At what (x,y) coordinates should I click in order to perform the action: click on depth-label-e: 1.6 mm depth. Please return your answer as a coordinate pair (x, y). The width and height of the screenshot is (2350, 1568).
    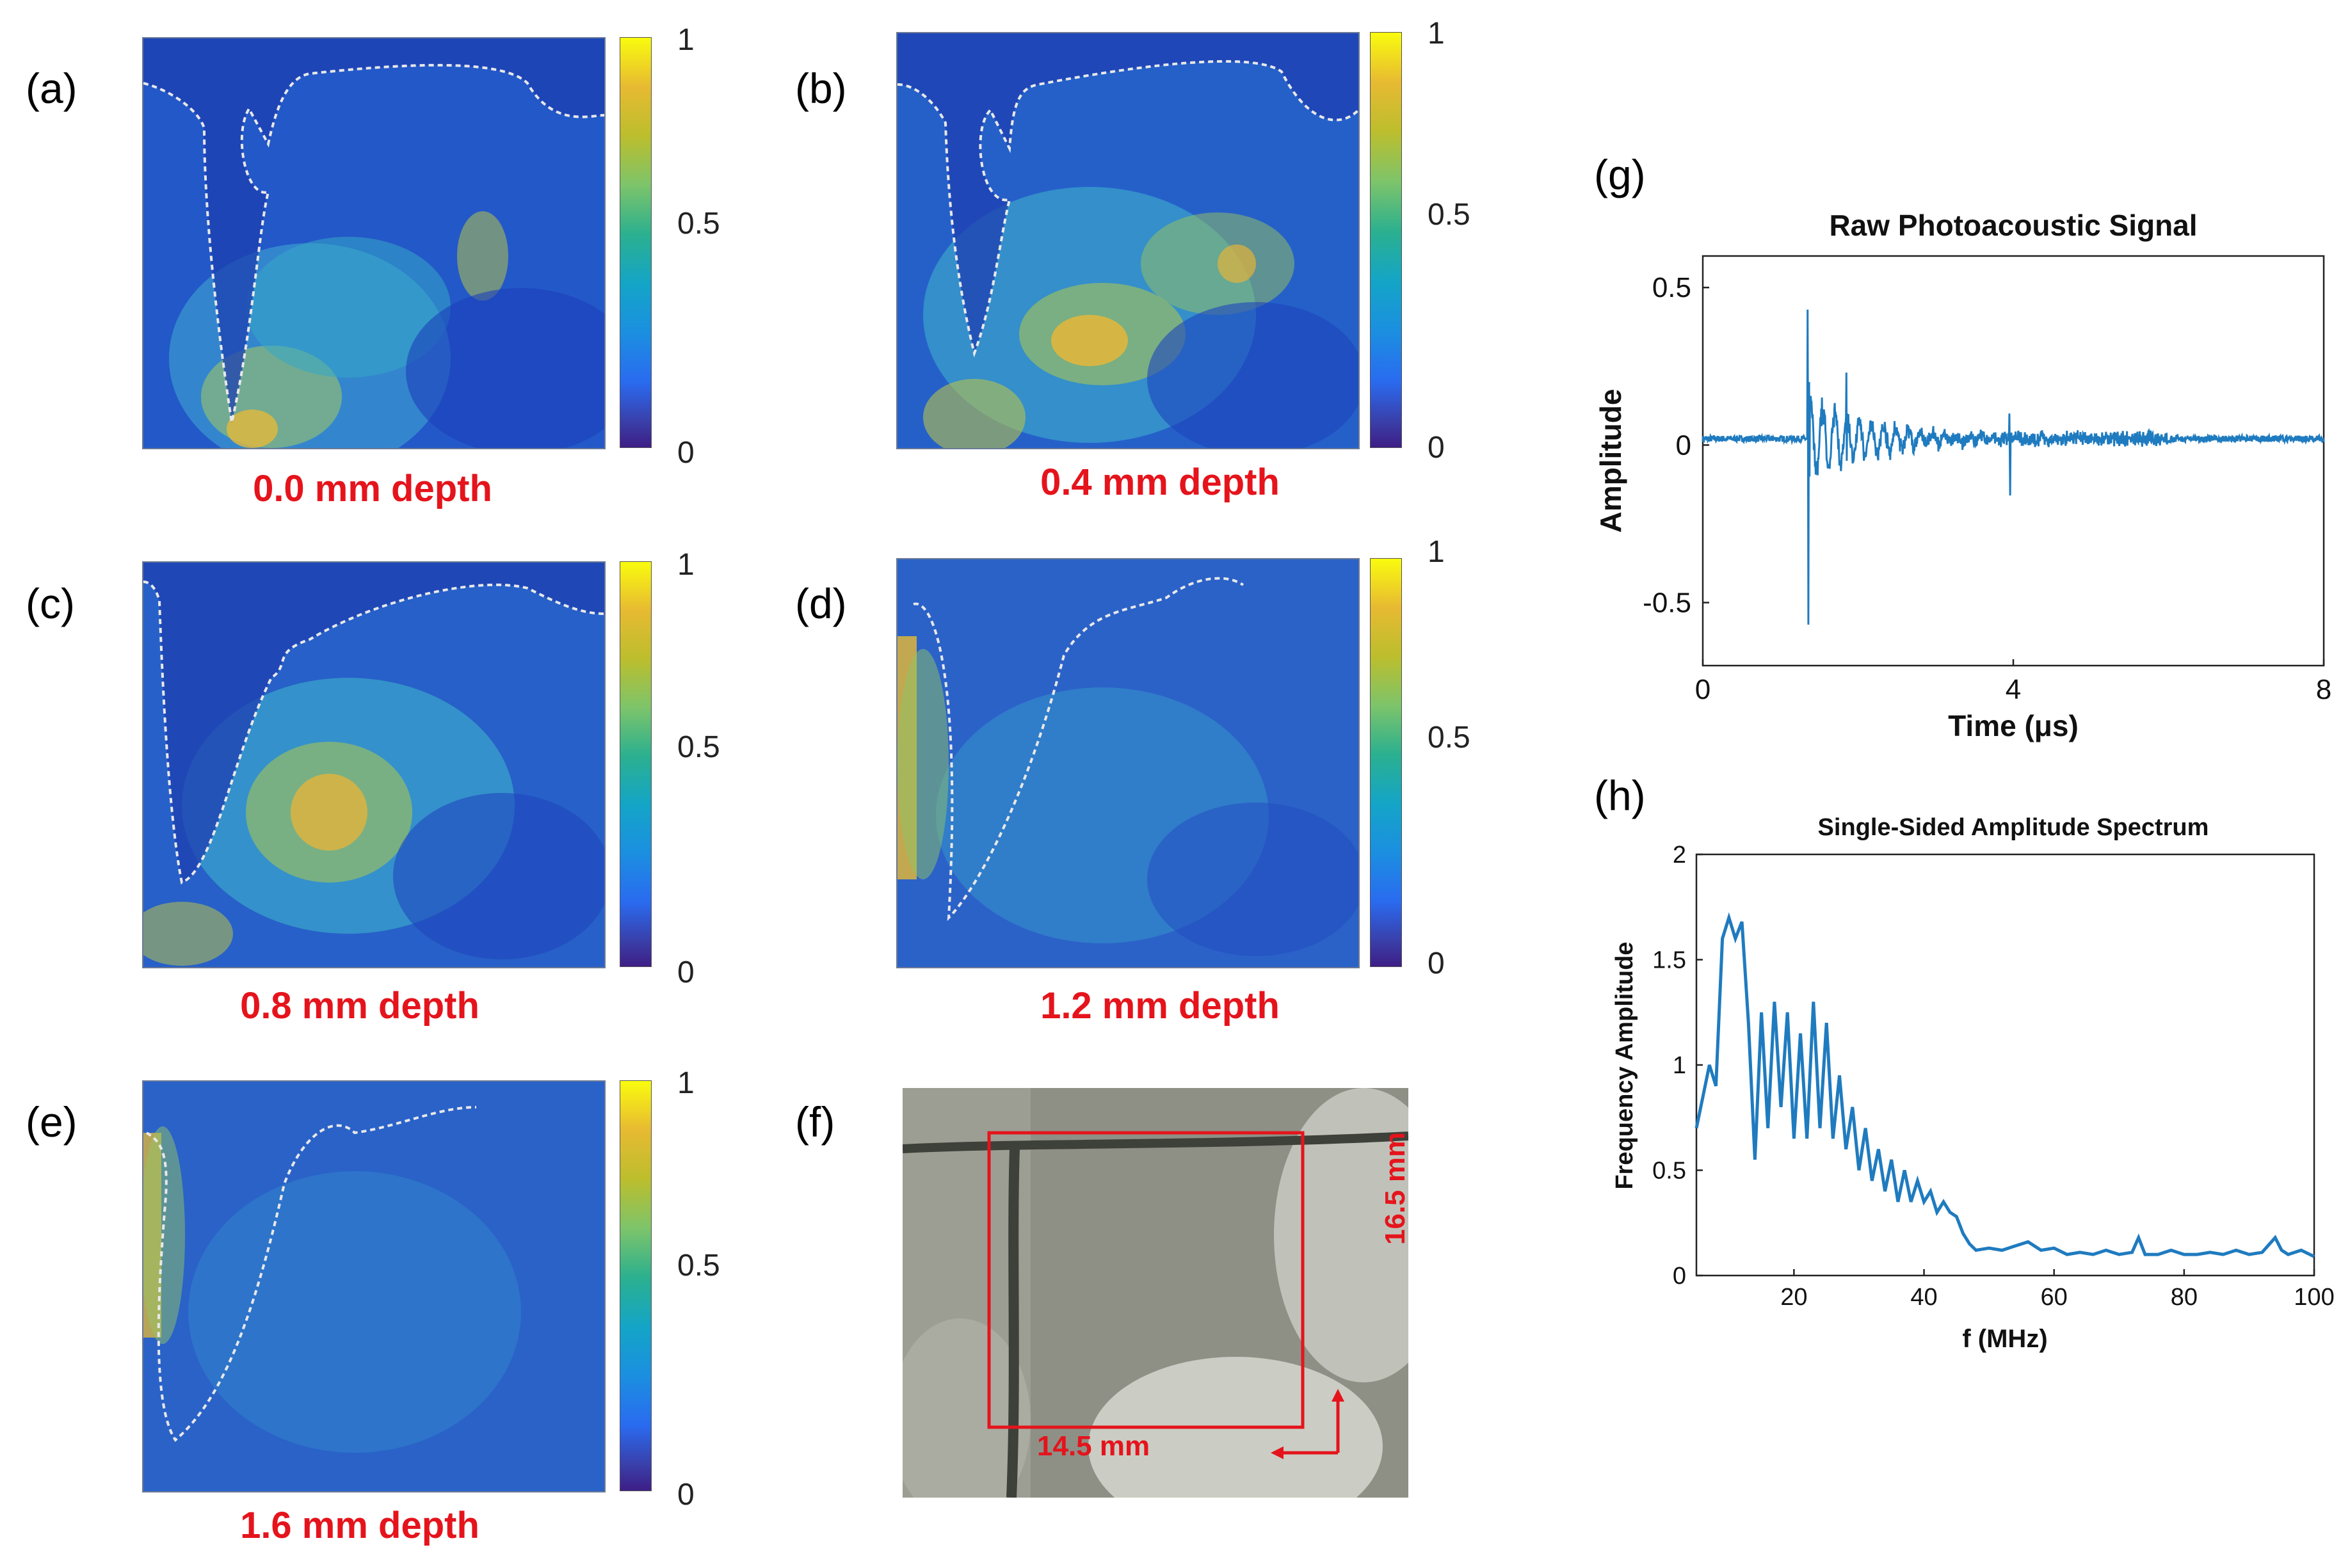
    Looking at the image, I should click on (359, 1525).